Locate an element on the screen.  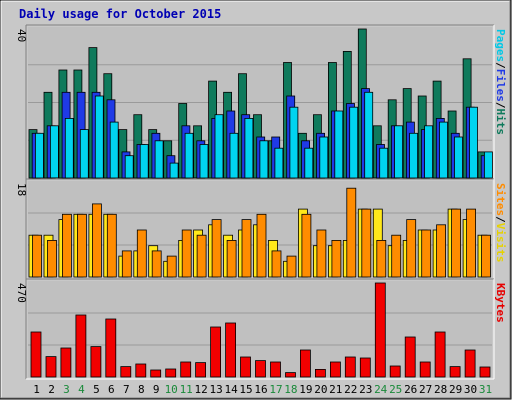
x-tick-label-day-28: 28 is located at coordinates (440, 389).